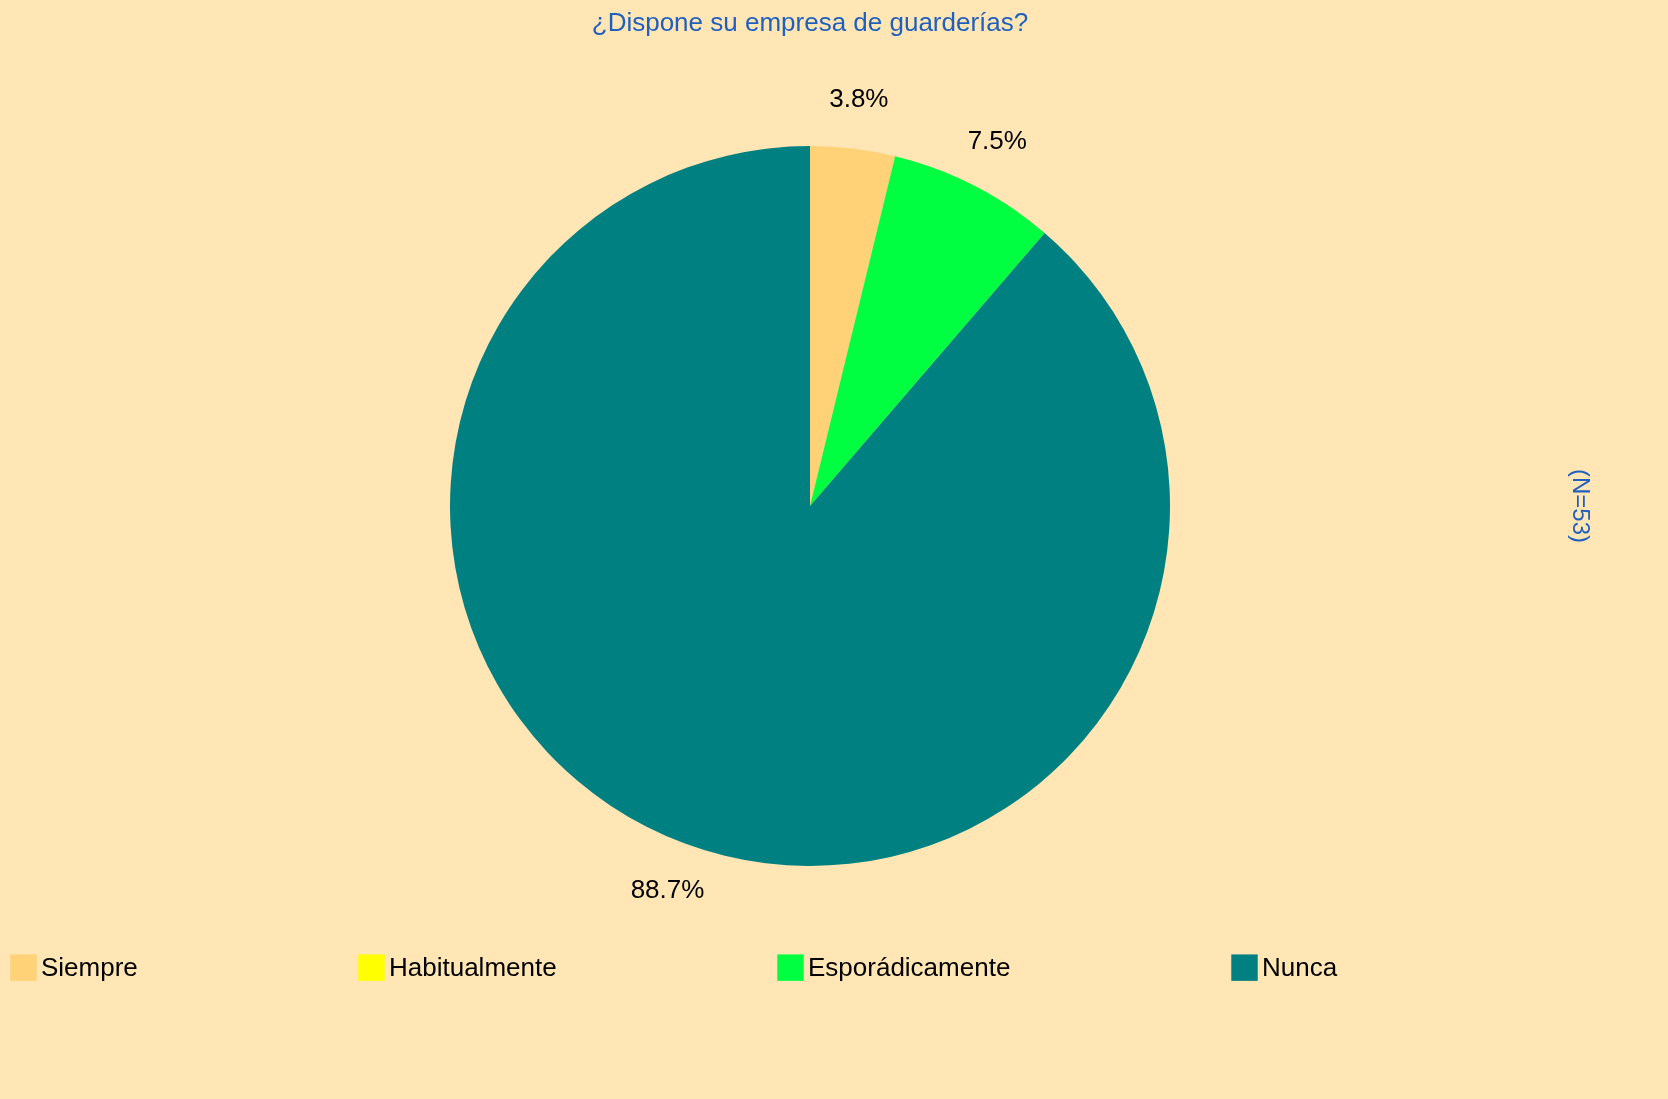  Describe the element at coordinates (473, 966) in the screenshot. I see `legend-label: Habitualmente` at that location.